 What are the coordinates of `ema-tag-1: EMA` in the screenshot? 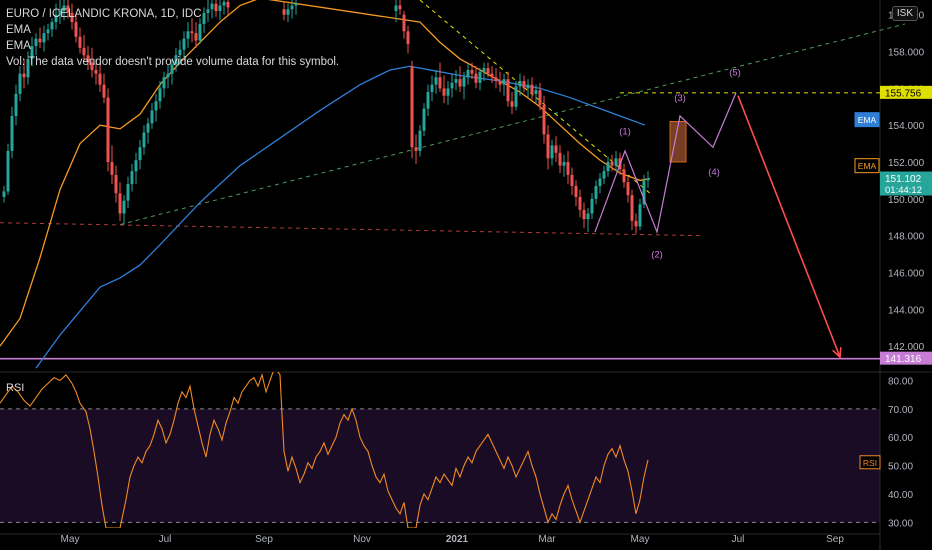 It's located at (867, 120).